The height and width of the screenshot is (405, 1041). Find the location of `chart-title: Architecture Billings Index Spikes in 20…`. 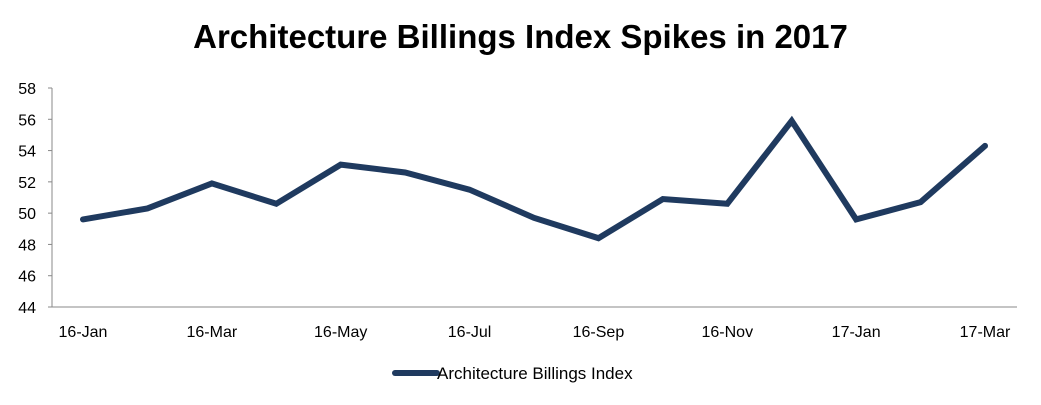

chart-title: Architecture Billings Index Spikes in 20… is located at coordinates (520, 36).